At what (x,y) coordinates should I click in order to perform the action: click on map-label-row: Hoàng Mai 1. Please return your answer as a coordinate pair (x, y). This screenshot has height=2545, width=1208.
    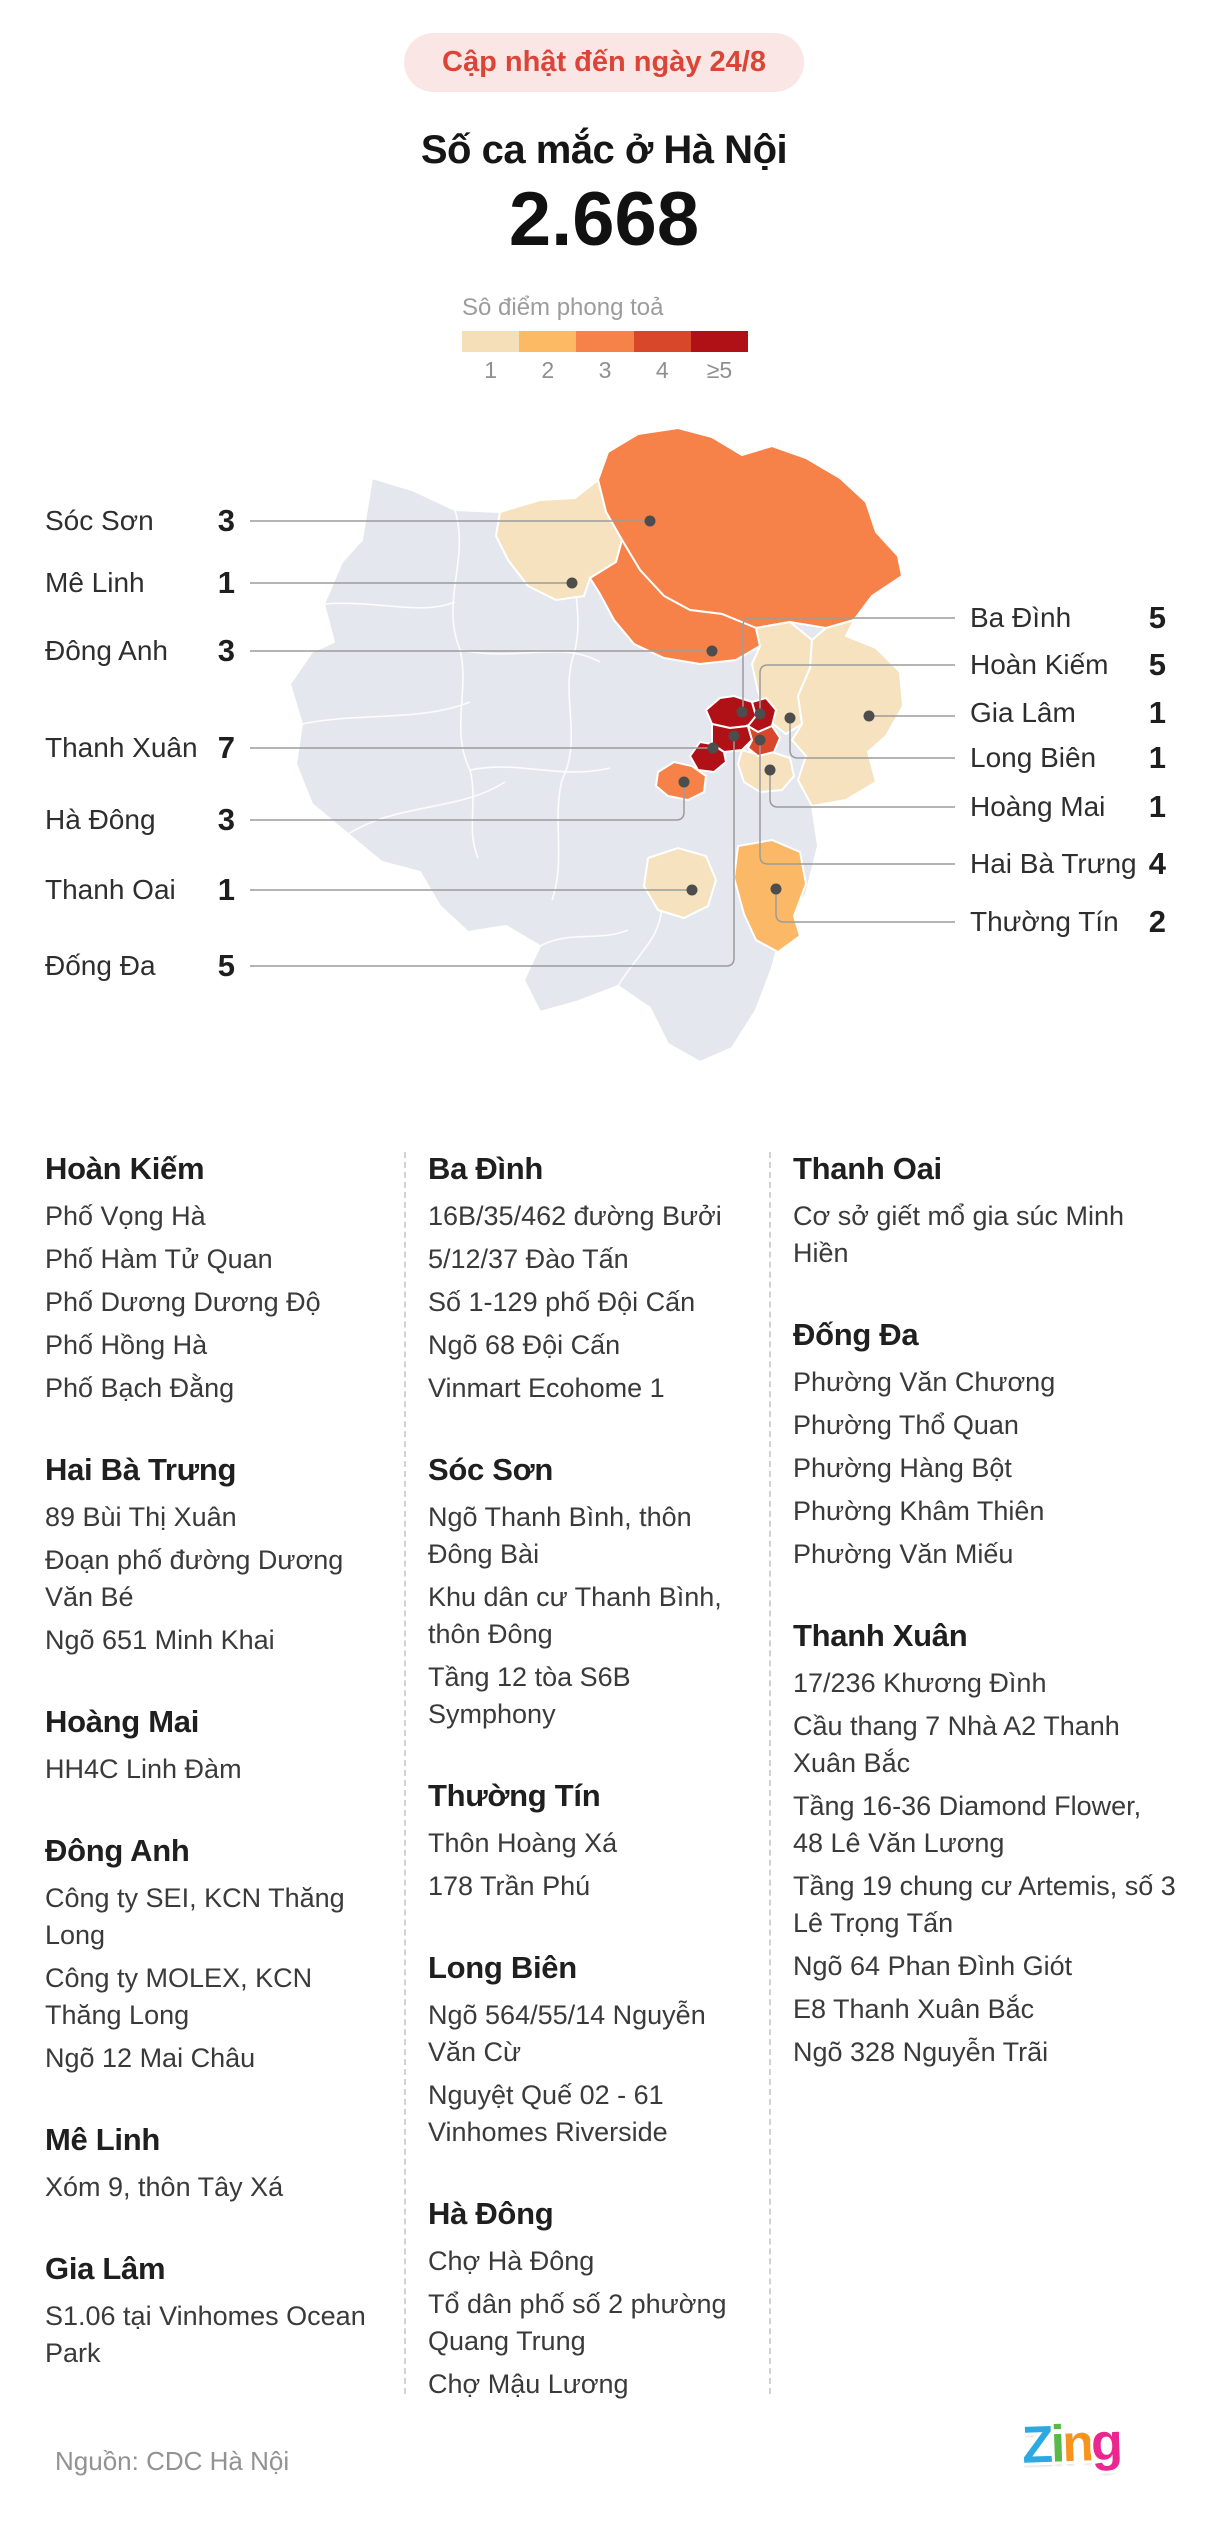
    Looking at the image, I should click on (1068, 807).